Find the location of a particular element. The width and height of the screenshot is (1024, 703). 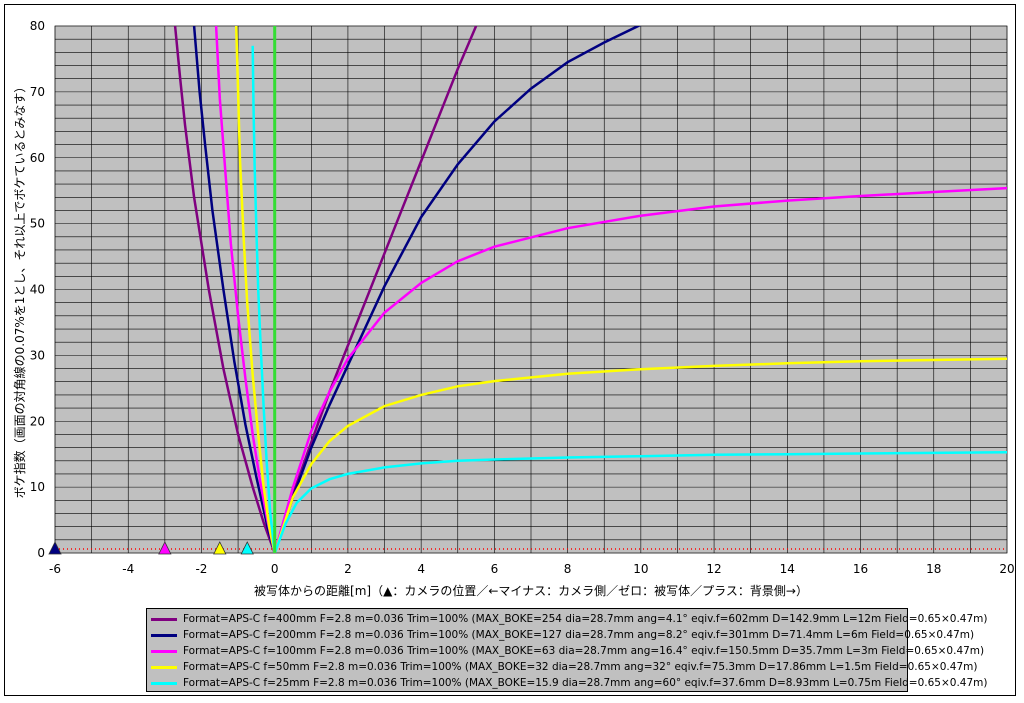

x-tick-label: -2 is located at coordinates (201, 569).